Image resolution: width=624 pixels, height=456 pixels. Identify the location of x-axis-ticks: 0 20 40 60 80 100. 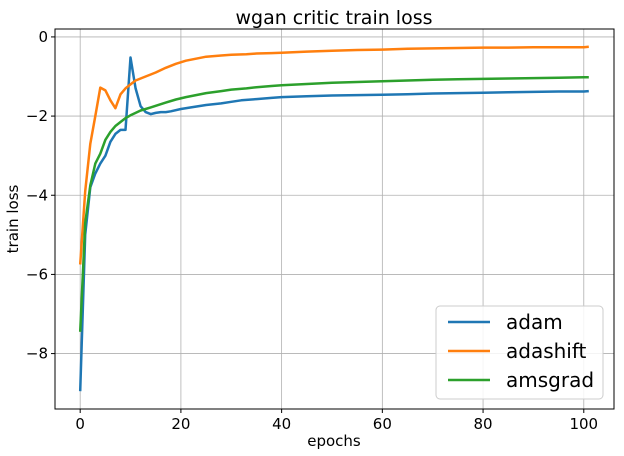
(336, 421).